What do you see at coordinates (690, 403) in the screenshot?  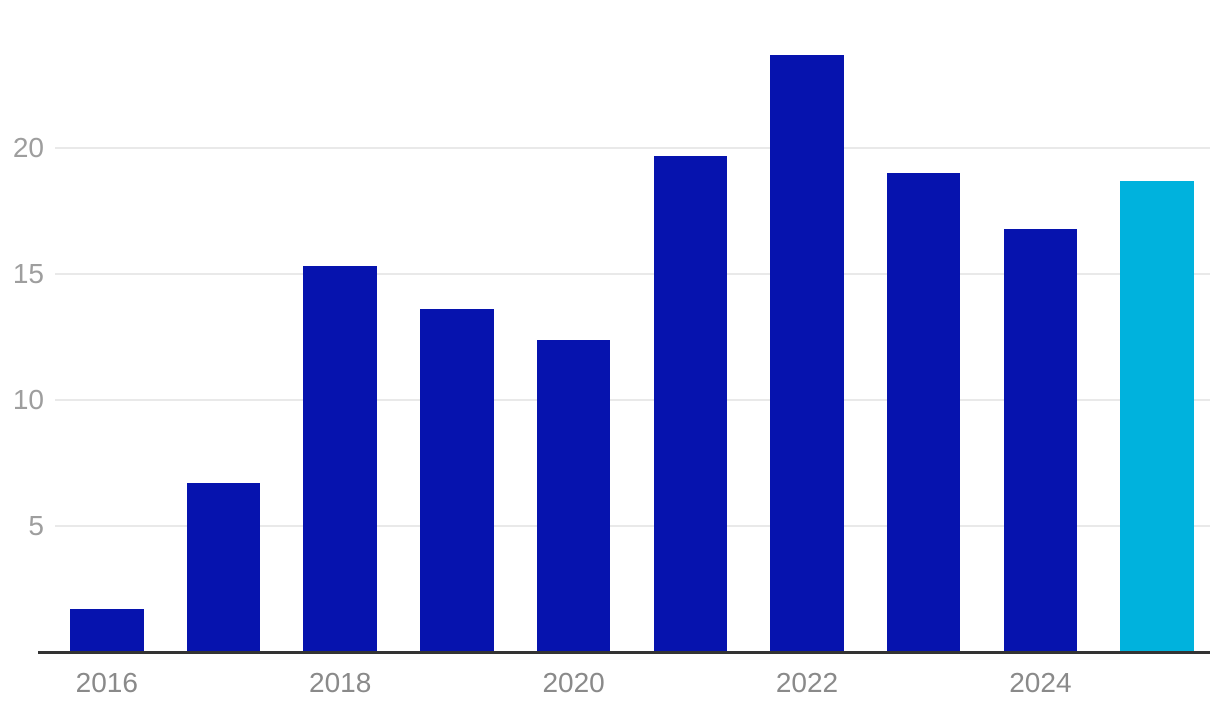 I see `bar-2021` at bounding box center [690, 403].